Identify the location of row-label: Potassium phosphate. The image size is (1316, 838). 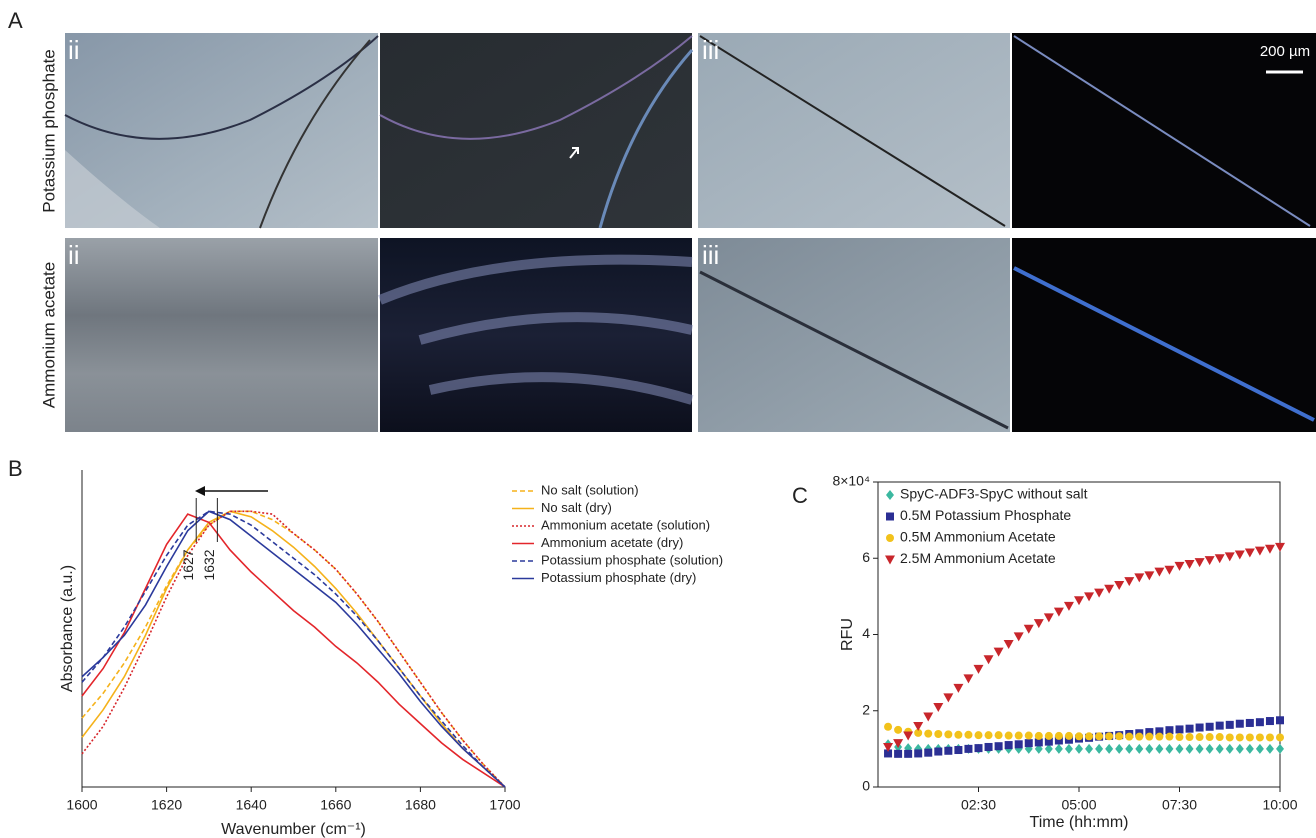
(48, 131).